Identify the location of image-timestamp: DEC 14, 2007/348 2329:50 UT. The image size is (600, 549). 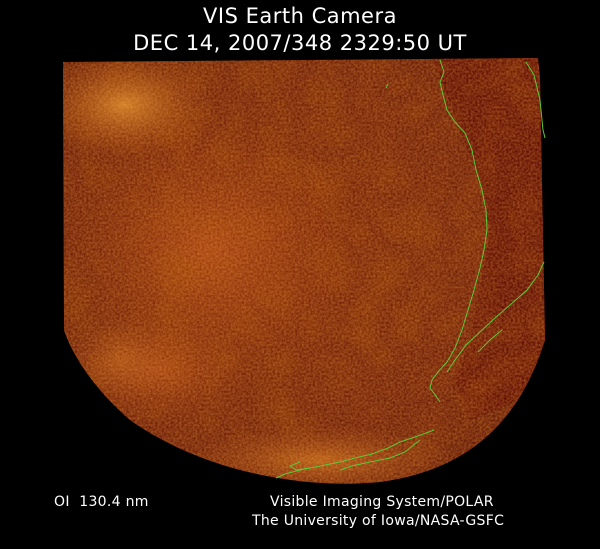
(300, 43).